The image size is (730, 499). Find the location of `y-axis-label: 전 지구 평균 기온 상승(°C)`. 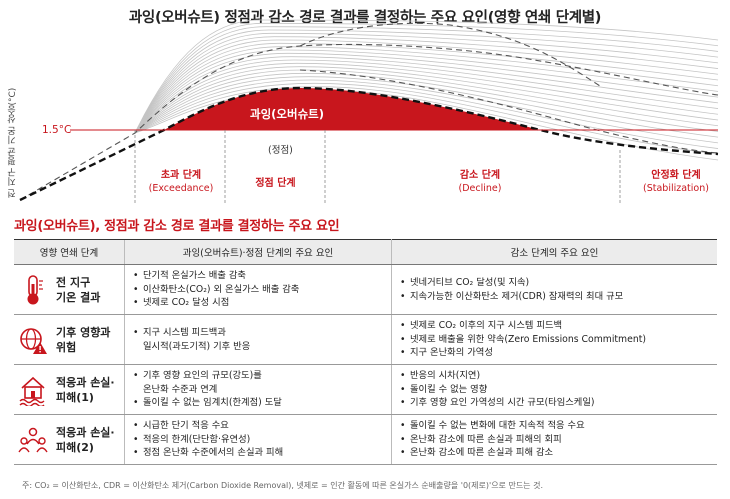

y-axis-label: 전 지구 평균 기온 상승(°C) is located at coordinates (13, 142).